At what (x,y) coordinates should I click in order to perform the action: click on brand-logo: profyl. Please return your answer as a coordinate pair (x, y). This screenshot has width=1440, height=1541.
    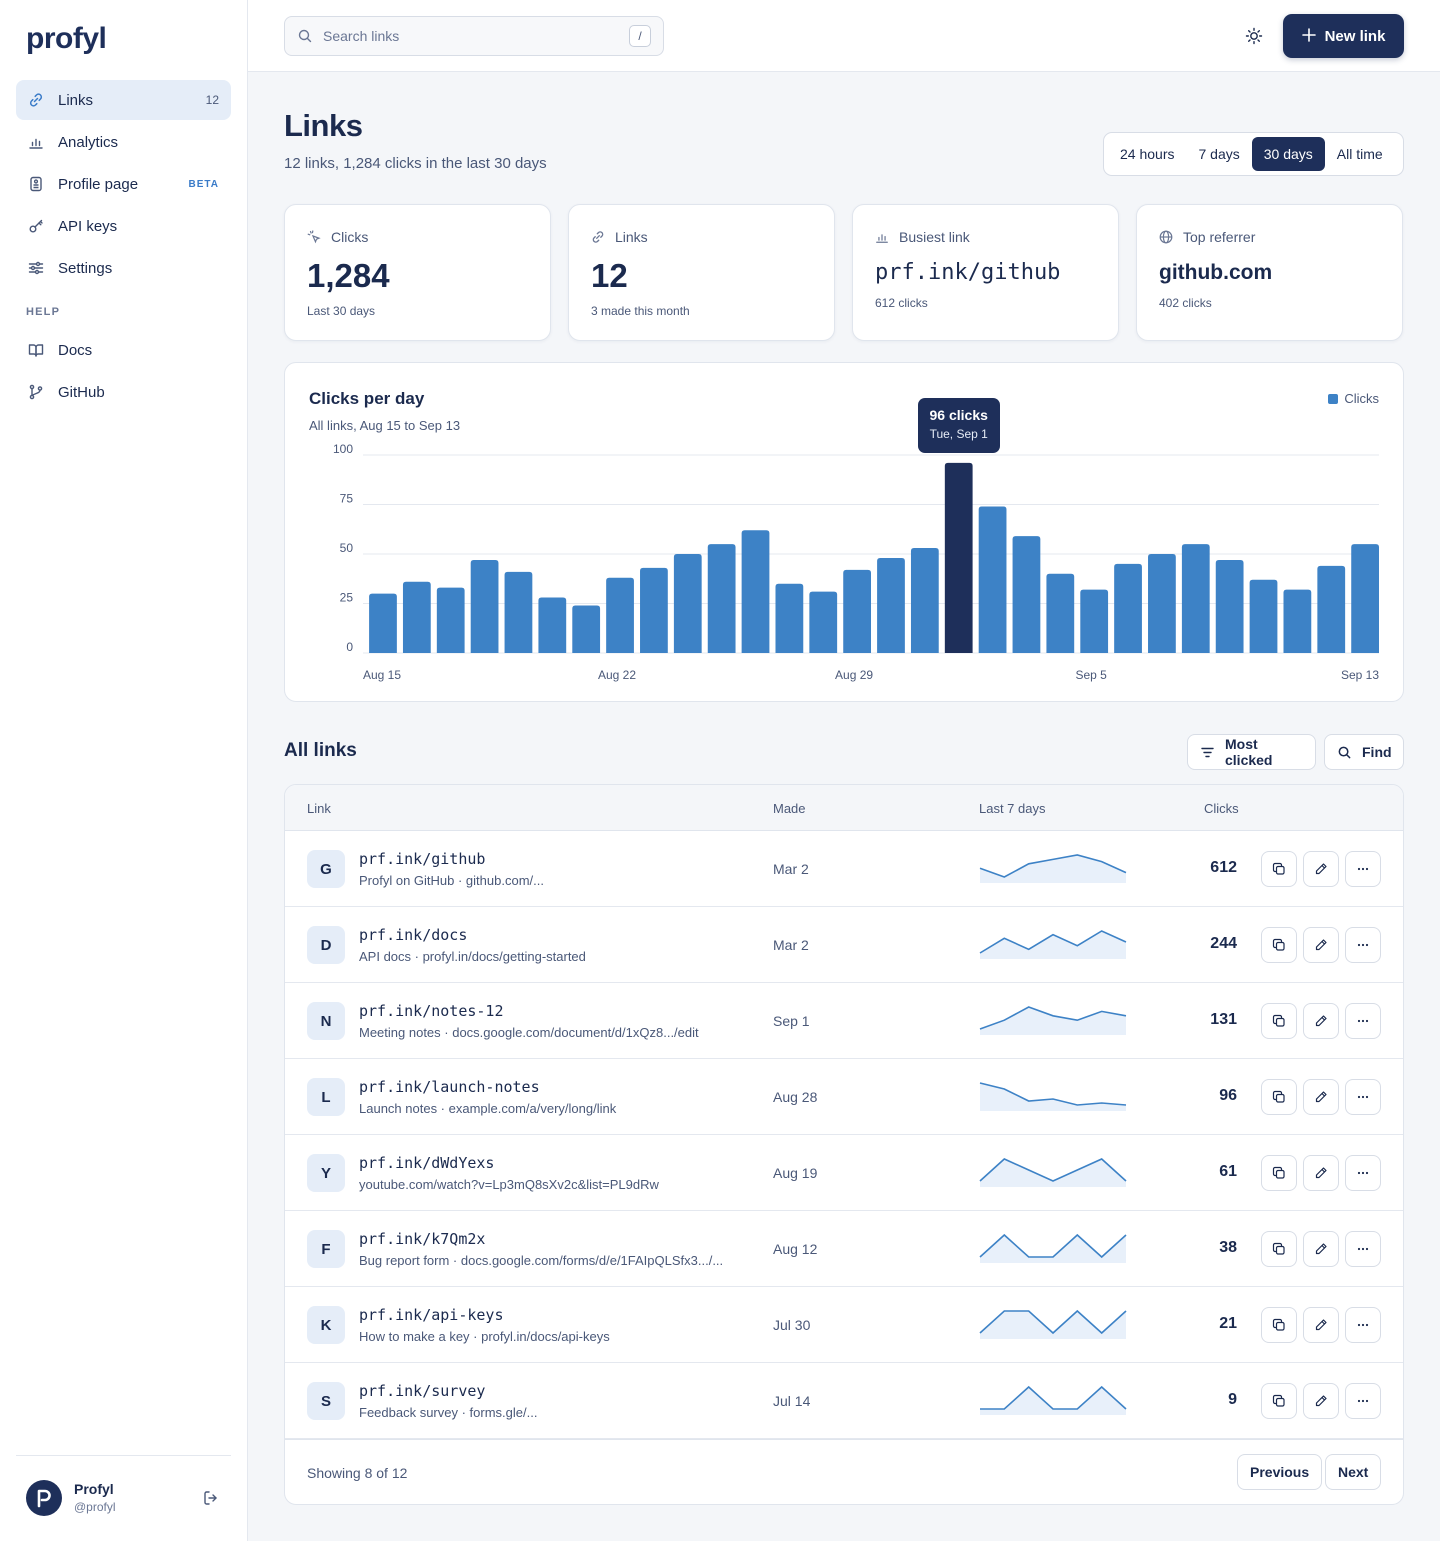
    Looking at the image, I should click on (66, 38).